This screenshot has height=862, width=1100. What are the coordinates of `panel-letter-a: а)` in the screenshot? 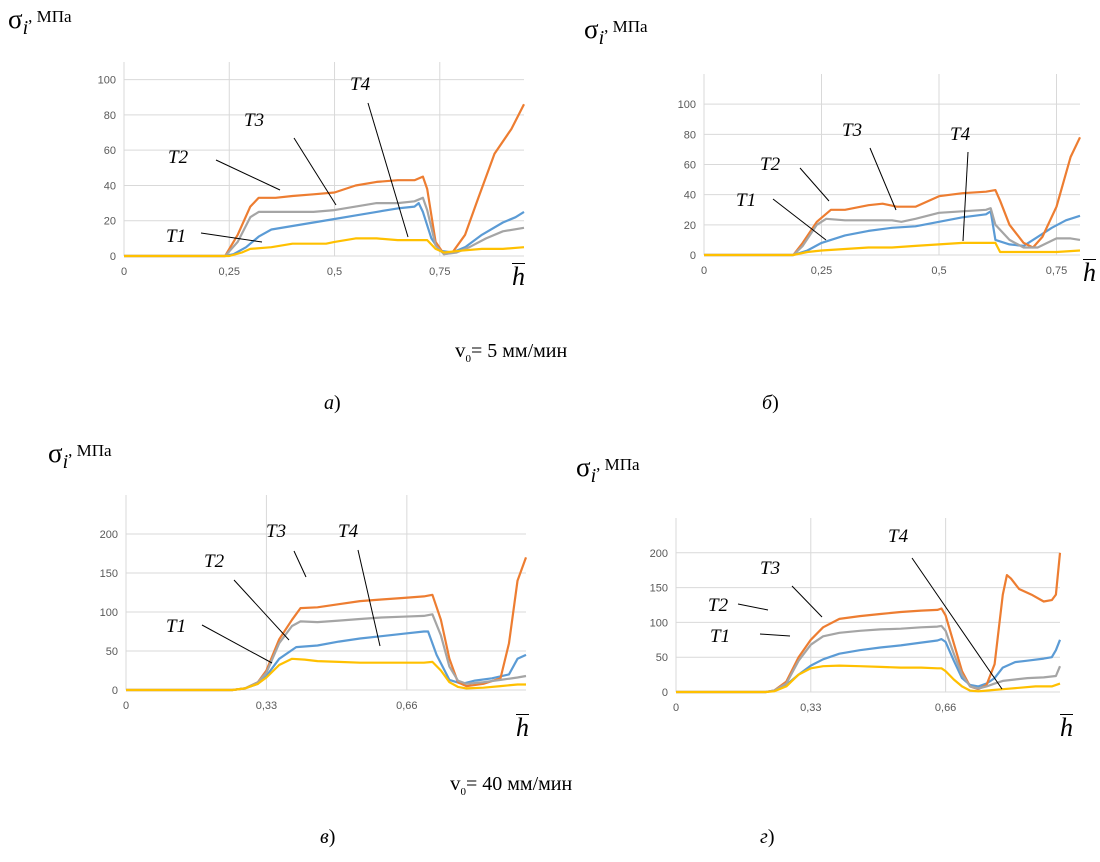 It's located at (332, 403).